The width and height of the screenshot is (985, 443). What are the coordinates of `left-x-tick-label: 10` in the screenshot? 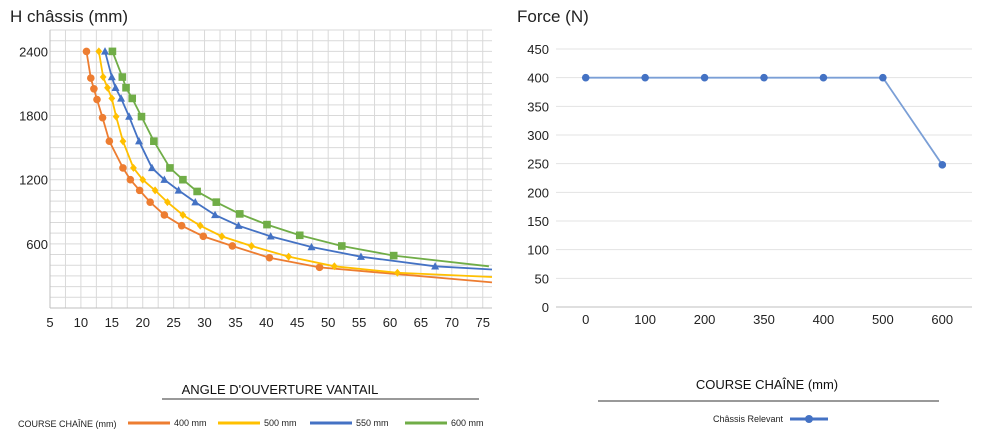 It's located at (81, 322).